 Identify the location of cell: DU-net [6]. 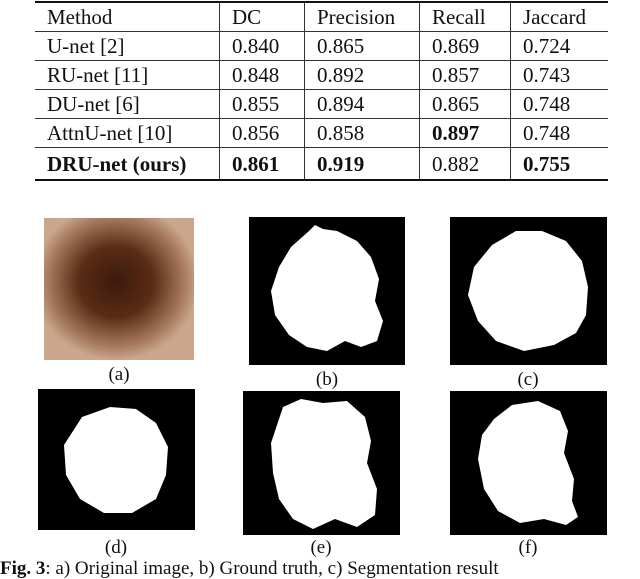
(127, 104).